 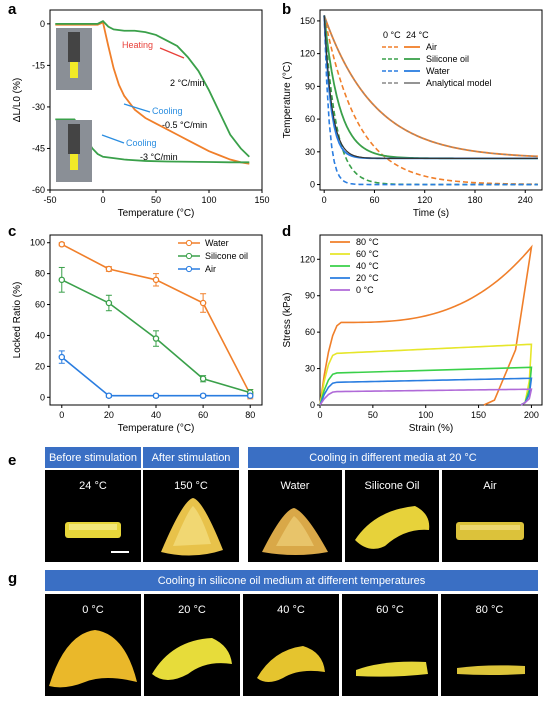 What do you see at coordinates (367, 278) in the screenshot?
I see `legend-label: 20 °C` at bounding box center [367, 278].